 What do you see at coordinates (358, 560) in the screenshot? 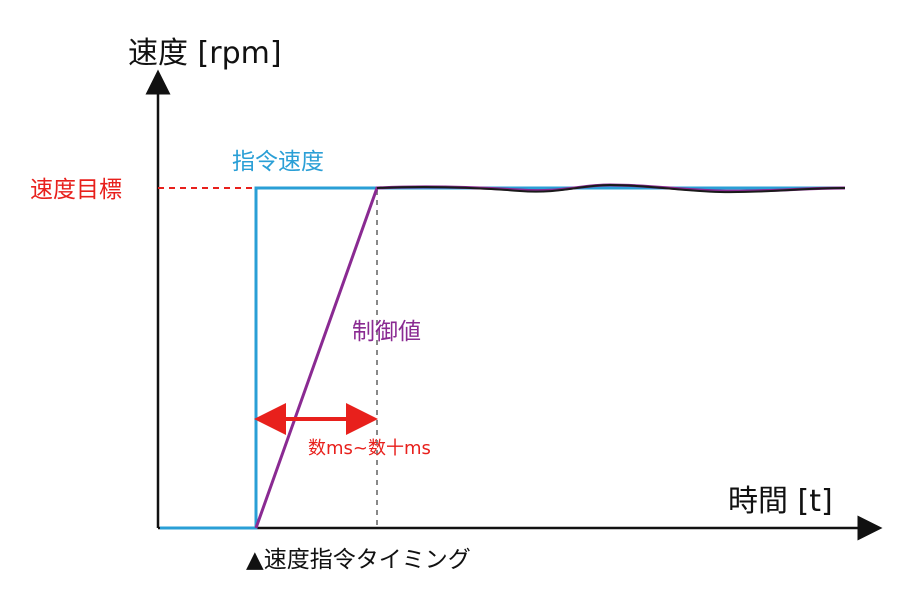
I see `command-timing-label: ▲速度指令タイミング` at bounding box center [358, 560].